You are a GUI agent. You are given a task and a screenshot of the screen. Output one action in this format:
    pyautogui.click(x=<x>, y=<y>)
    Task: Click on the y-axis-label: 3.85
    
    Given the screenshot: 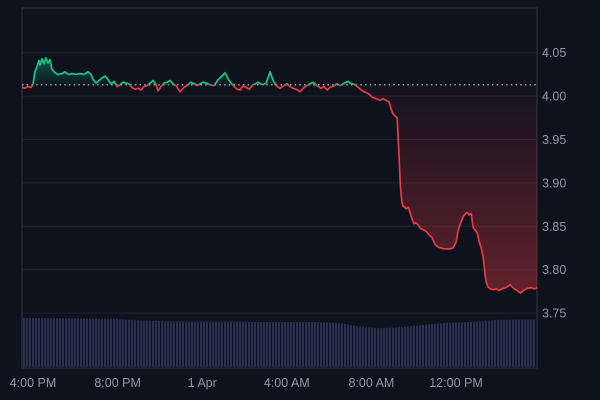 What is the action you would take?
    pyautogui.click(x=554, y=227)
    